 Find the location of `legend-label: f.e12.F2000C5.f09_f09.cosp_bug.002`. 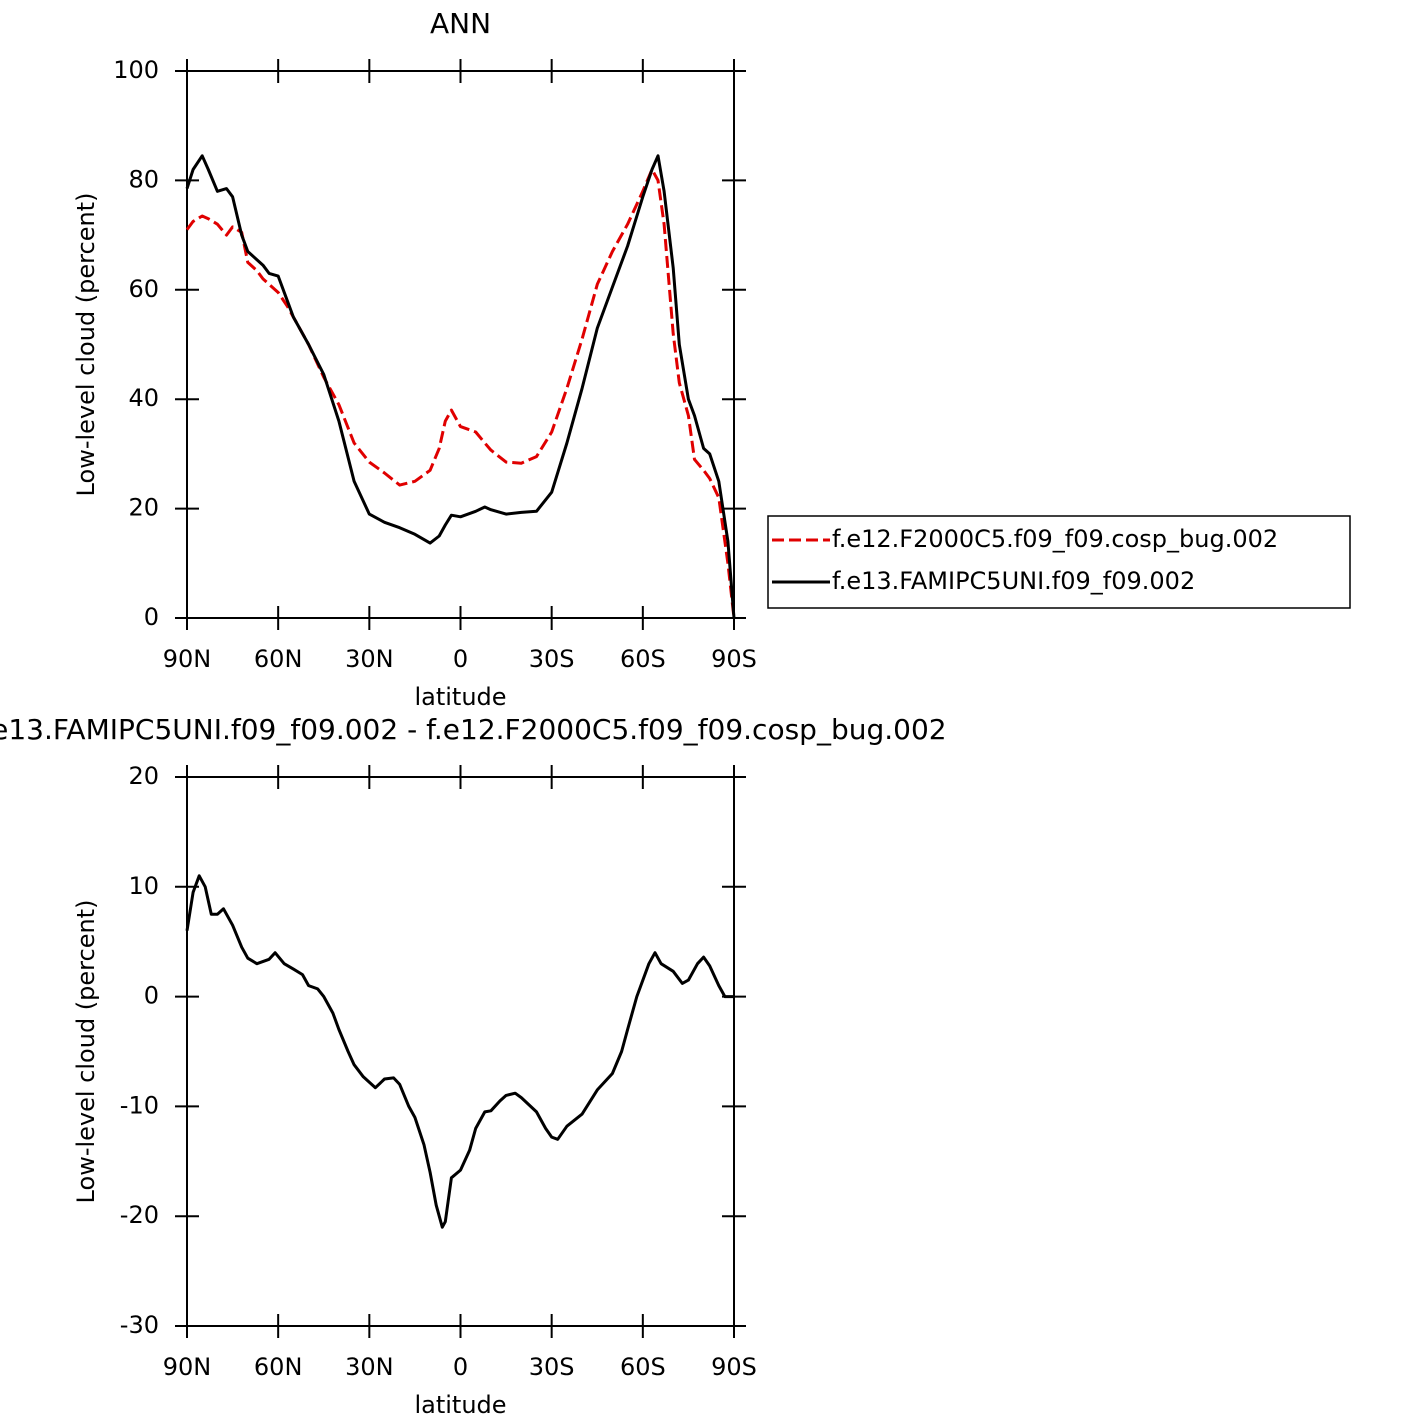

legend-label: f.e12.F2000C5.f09_f09.cosp_bug.002 is located at coordinates (1055, 539).